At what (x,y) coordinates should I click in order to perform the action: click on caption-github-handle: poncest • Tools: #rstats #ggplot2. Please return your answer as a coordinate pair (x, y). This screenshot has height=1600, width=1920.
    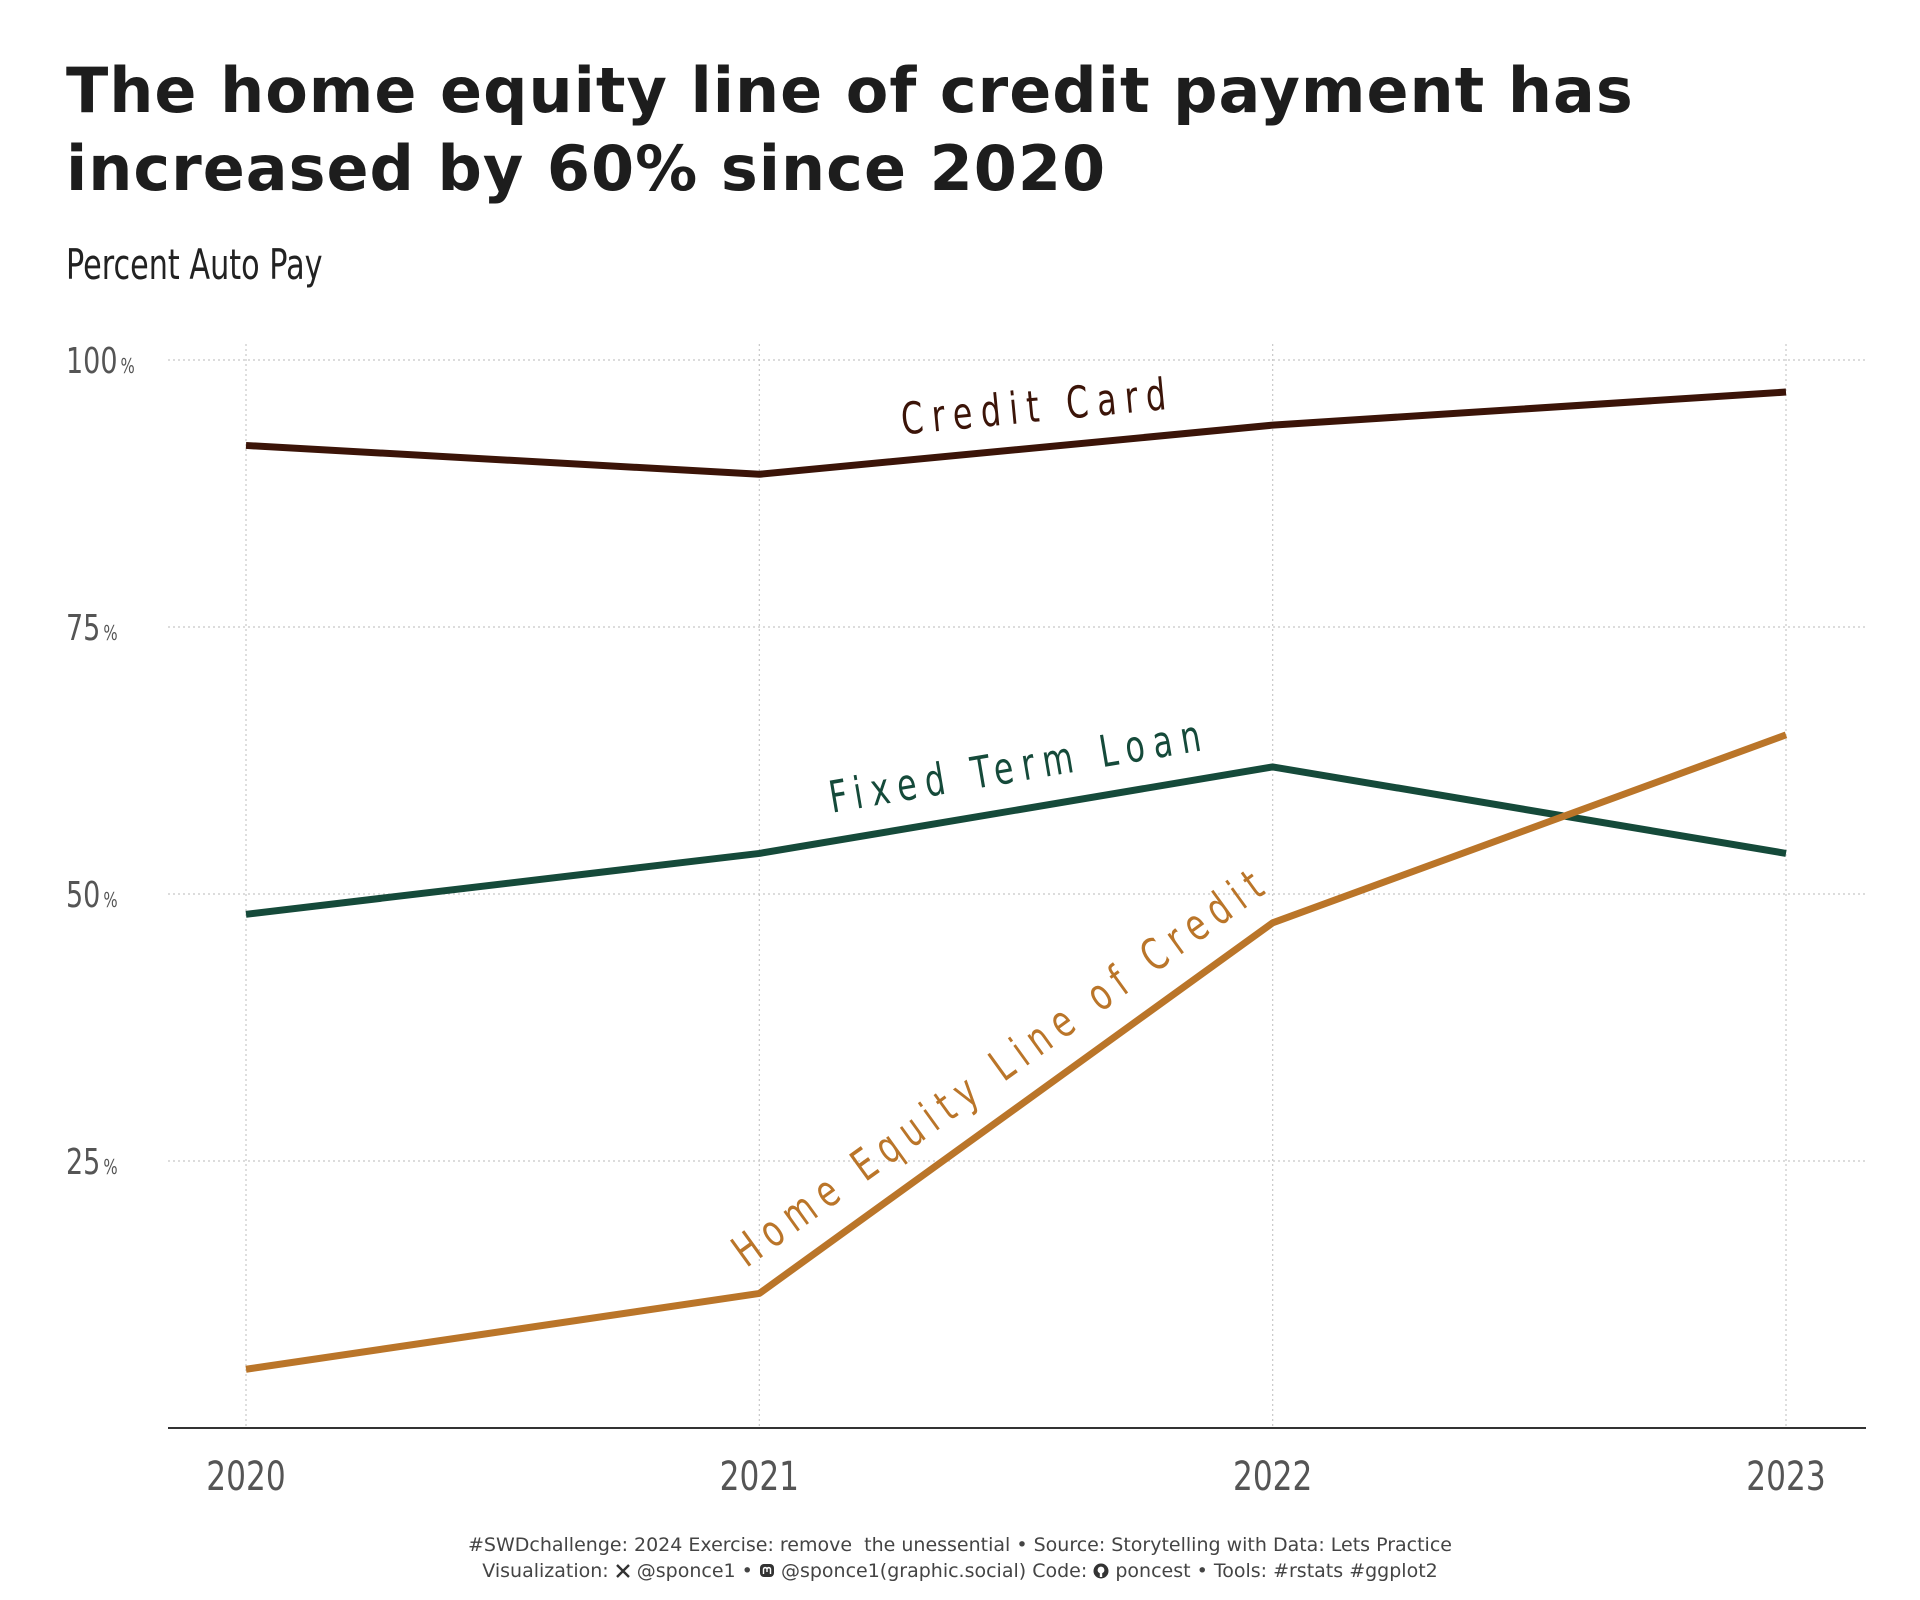
    Looking at the image, I should click on (1273, 1571).